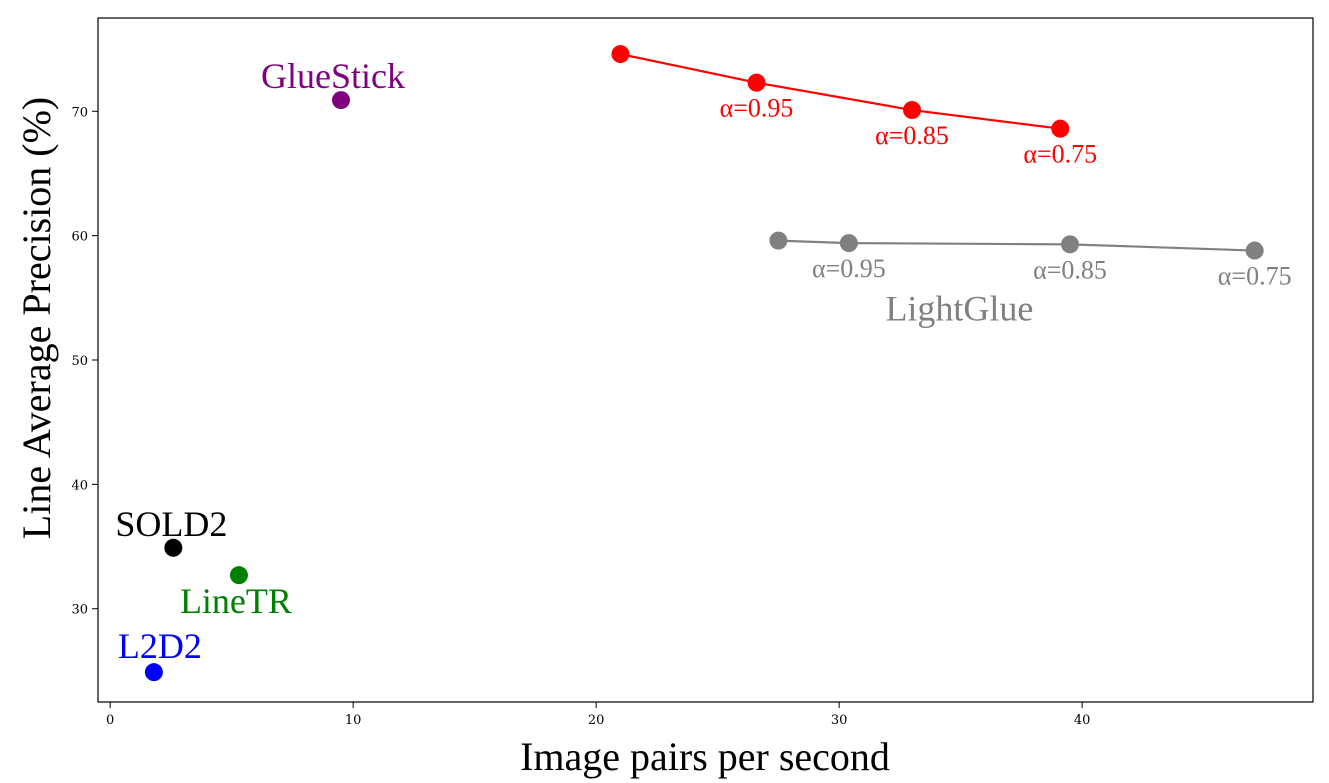 The image size is (1329, 783). Describe the element at coordinates (596, 720) in the screenshot. I see `x-tick-label: 20` at that location.